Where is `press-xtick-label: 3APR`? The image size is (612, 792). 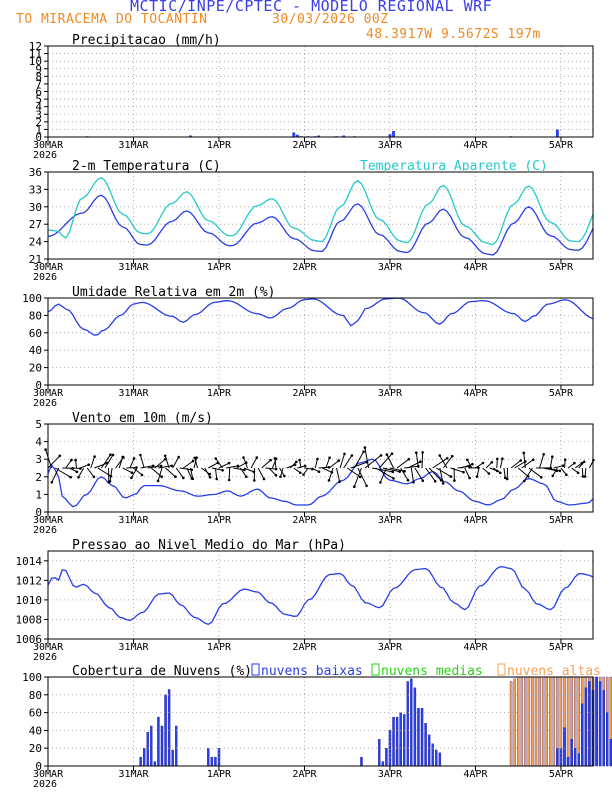 press-xtick-label: 3APR is located at coordinates (390, 647).